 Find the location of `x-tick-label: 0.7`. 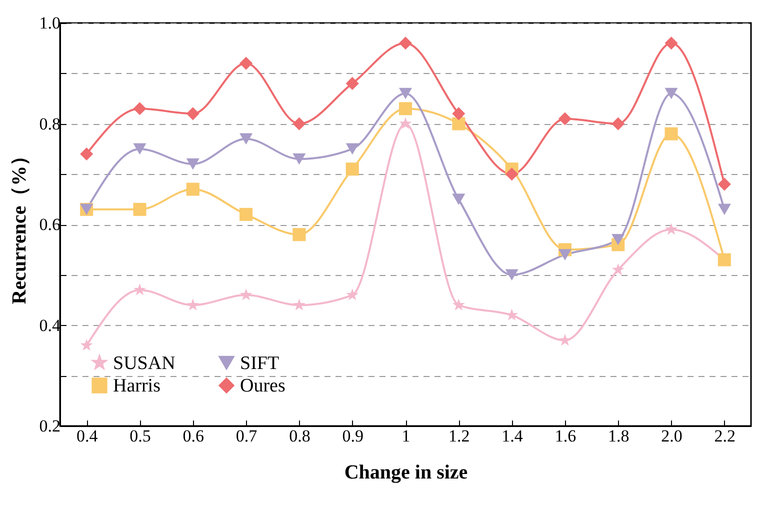

x-tick-label: 0.7 is located at coordinates (247, 436).